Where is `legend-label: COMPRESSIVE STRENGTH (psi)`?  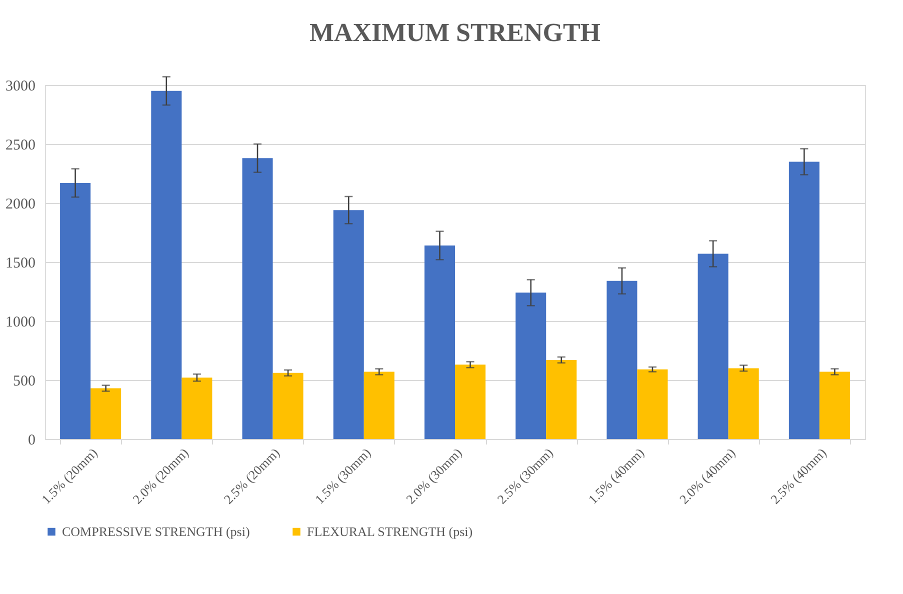
legend-label: COMPRESSIVE STRENGTH (psi) is located at coordinates (156, 531).